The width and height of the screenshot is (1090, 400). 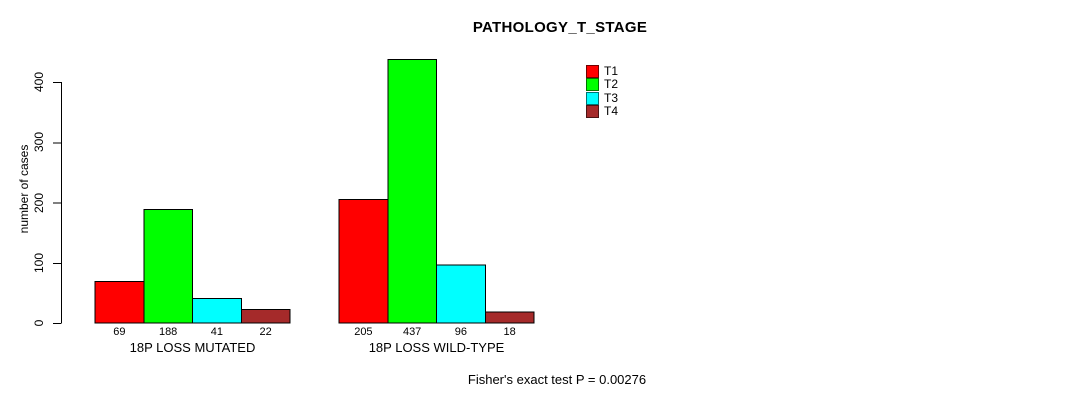 I want to click on bar-18p-loss-mutated-t1, so click(x=119, y=302).